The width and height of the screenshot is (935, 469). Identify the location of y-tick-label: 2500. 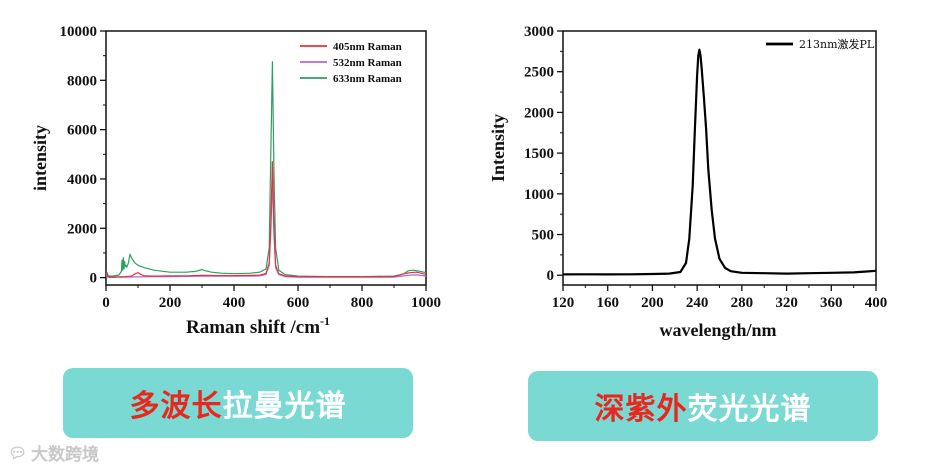
(539, 73).